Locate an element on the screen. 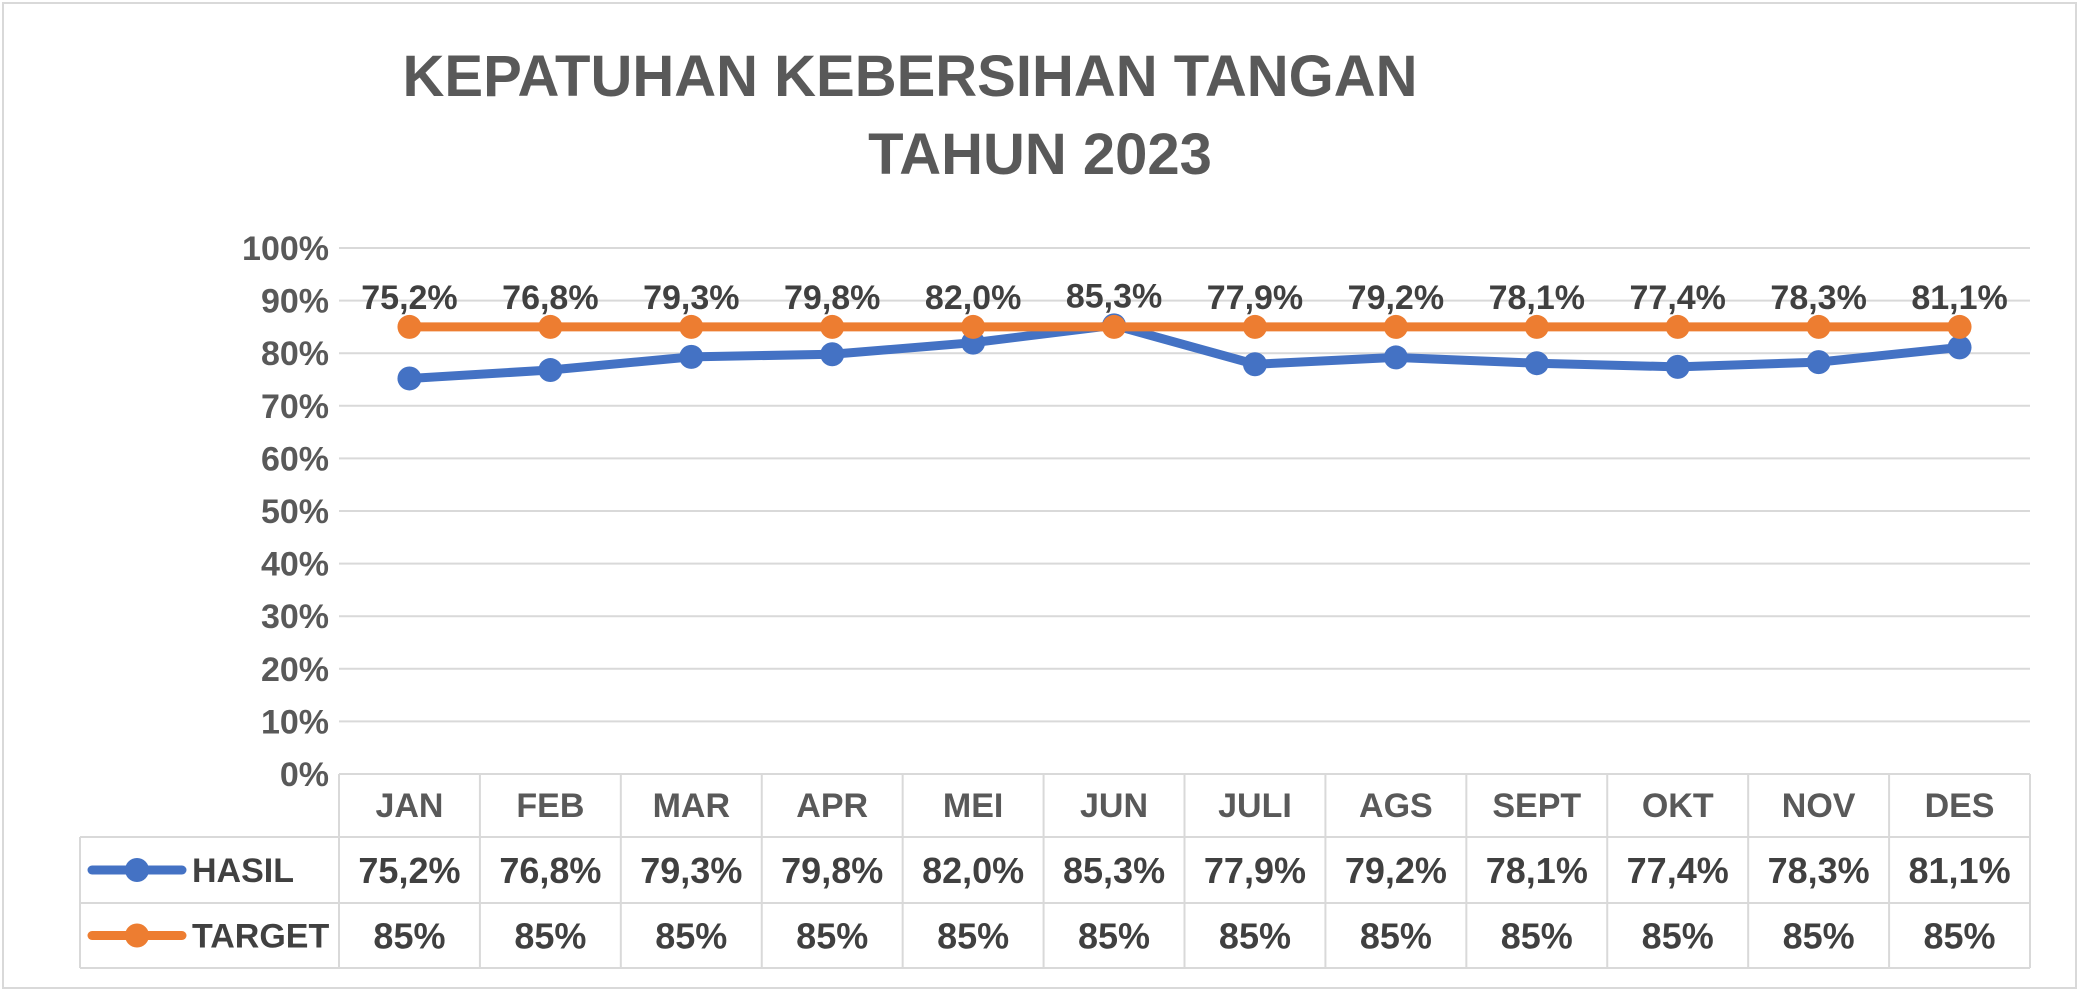 The height and width of the screenshot is (993, 2081). chart-title-line-1: KEPATUHAN KEBERSIHAN TANGAN is located at coordinates (910, 76).